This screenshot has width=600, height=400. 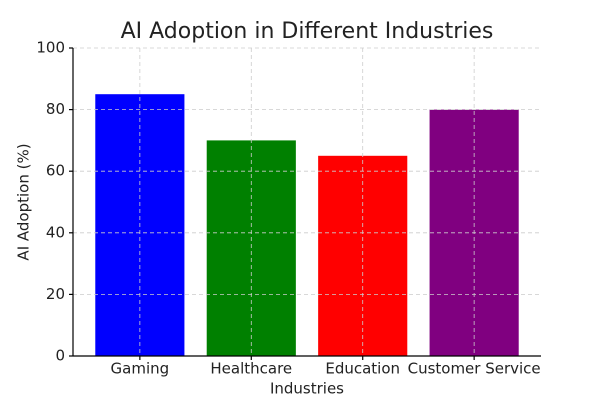 I want to click on y-tick-label: 100, so click(x=50, y=48).